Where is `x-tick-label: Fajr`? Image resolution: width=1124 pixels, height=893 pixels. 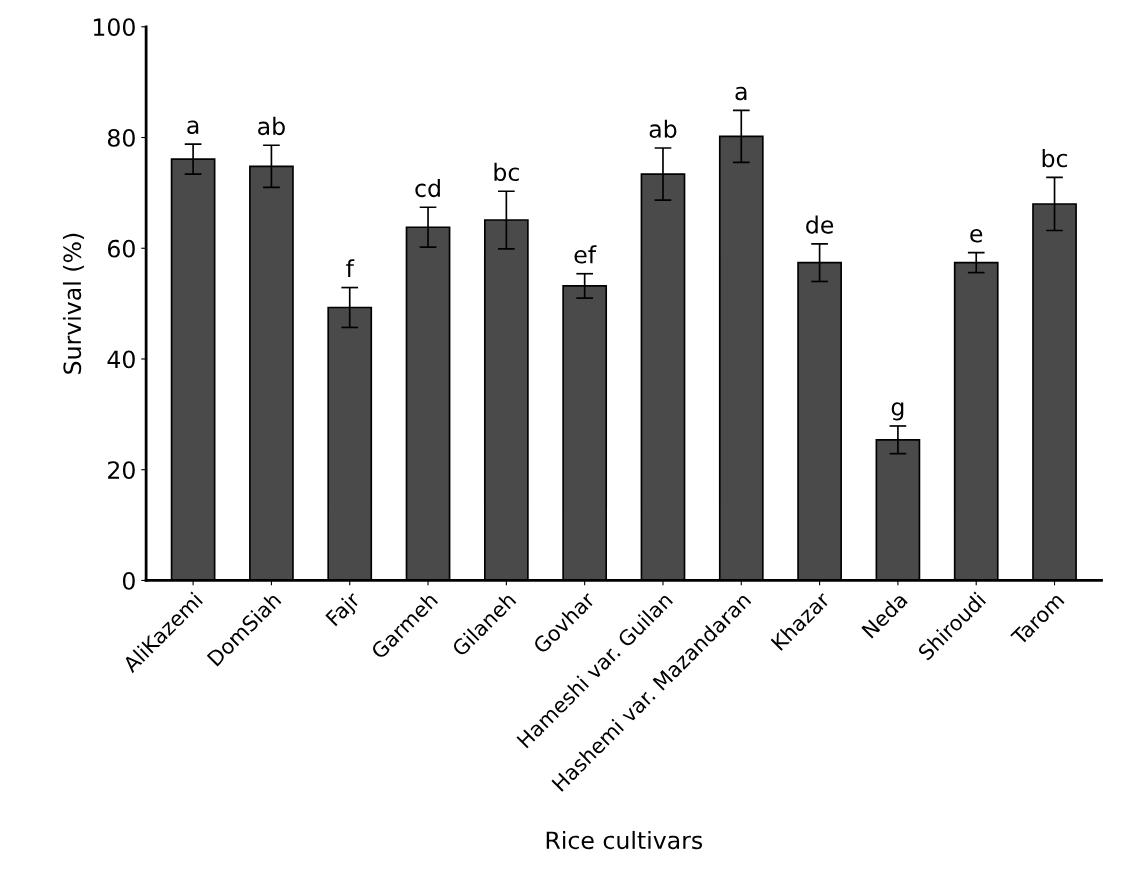
x-tick-label: Fajr is located at coordinates (344, 610).